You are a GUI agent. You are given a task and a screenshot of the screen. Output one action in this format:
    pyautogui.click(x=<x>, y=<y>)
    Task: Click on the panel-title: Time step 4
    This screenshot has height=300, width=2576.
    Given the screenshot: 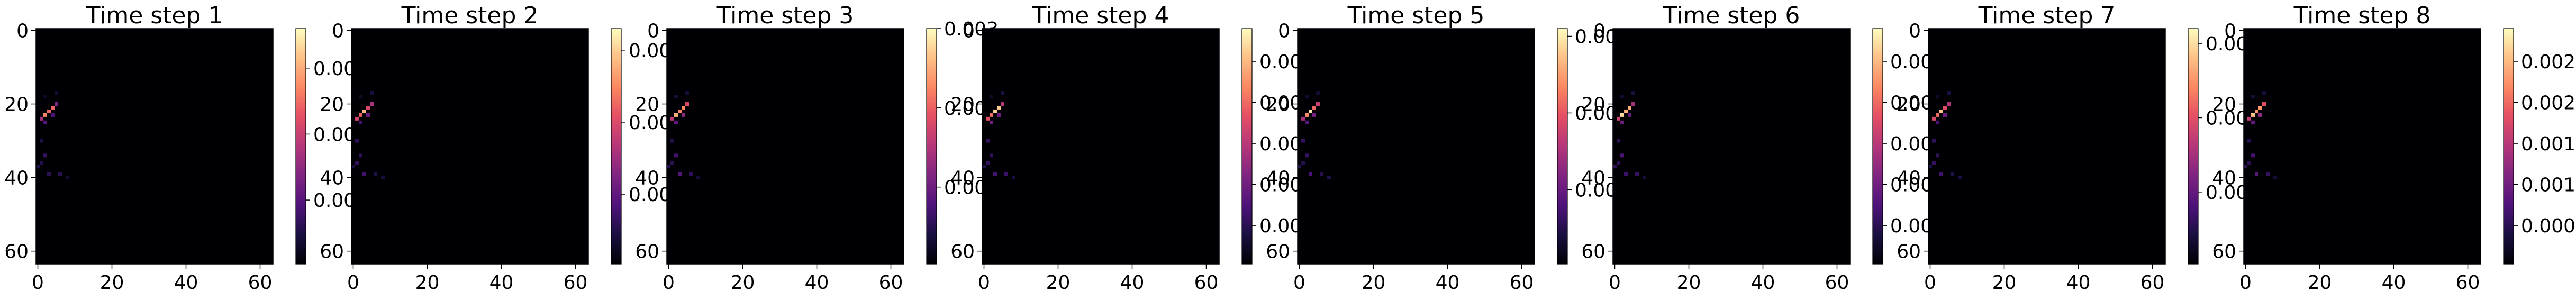 What is the action you would take?
    pyautogui.click(x=1100, y=15)
    